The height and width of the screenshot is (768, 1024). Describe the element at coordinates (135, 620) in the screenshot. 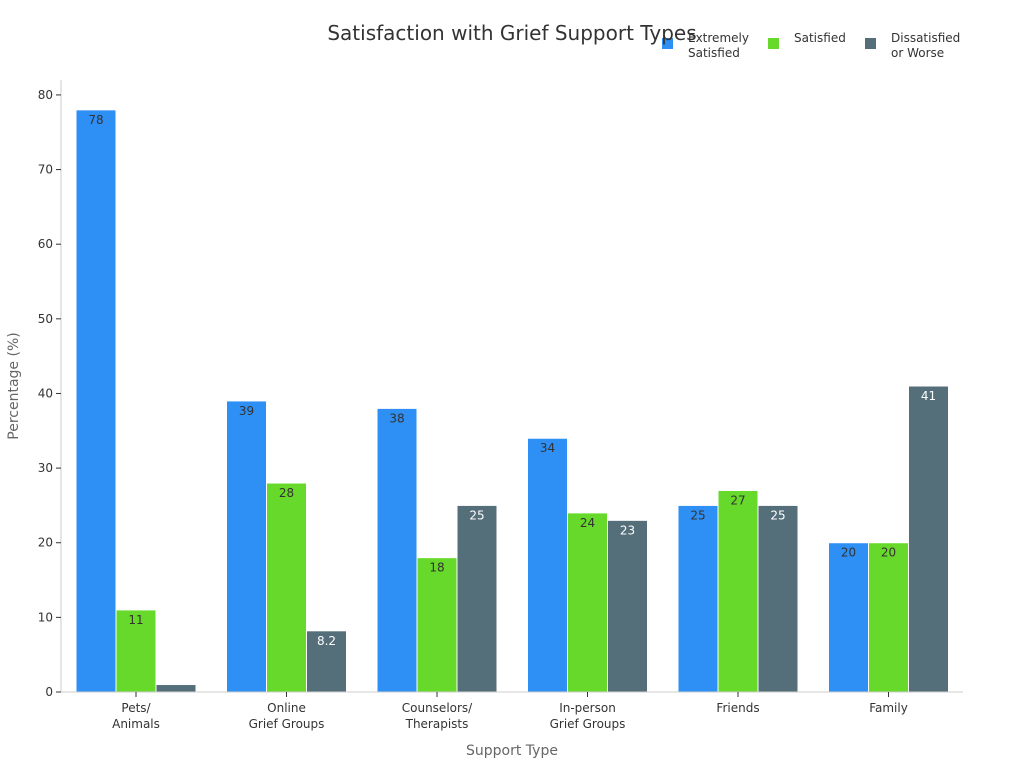

I see `bar-value-label: 11` at that location.